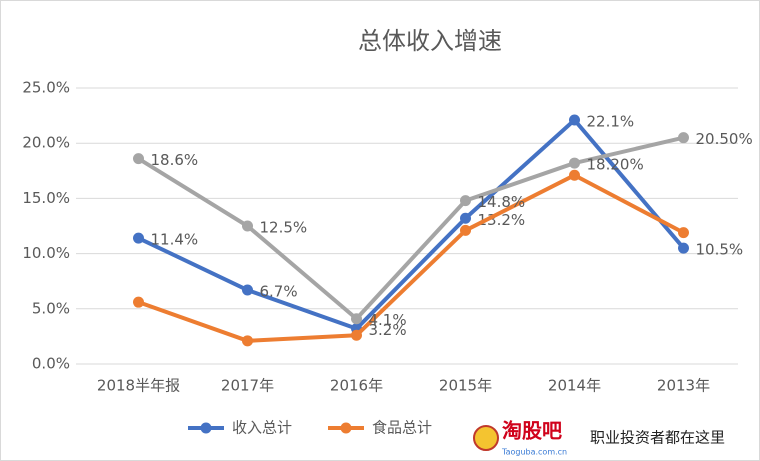 The width and height of the screenshot is (760, 461). What do you see at coordinates (657, 438) in the screenshot?
I see `watermark-slogan: 职业投资者都在这里` at bounding box center [657, 438].